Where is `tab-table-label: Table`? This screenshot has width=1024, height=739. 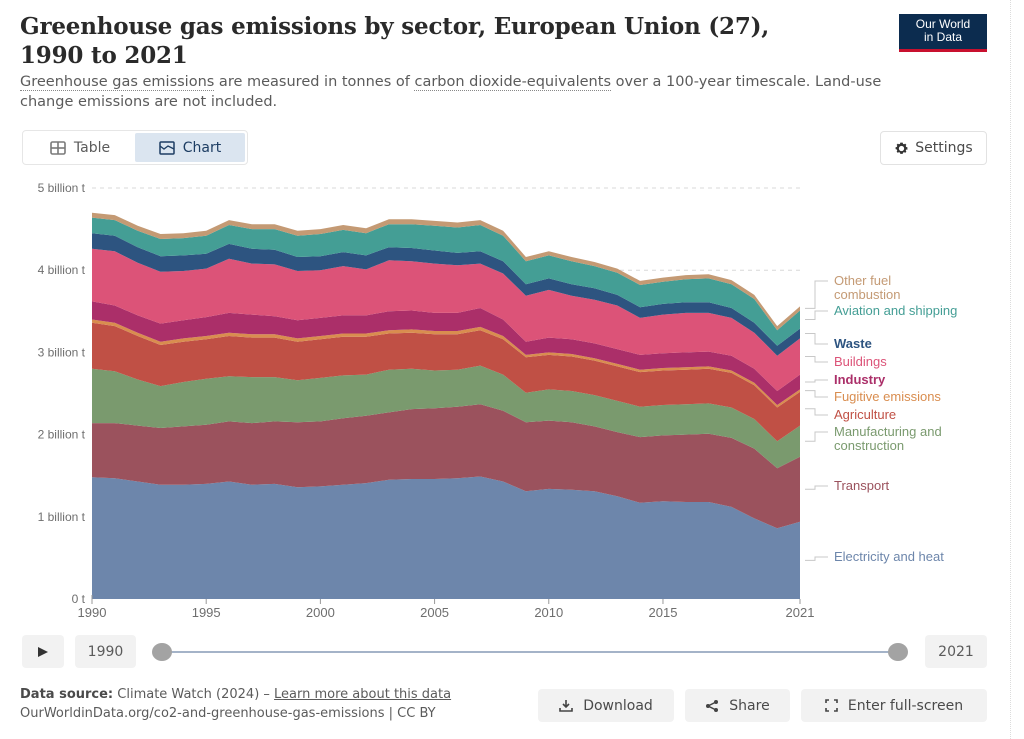 tab-table-label: Table is located at coordinates (92, 147).